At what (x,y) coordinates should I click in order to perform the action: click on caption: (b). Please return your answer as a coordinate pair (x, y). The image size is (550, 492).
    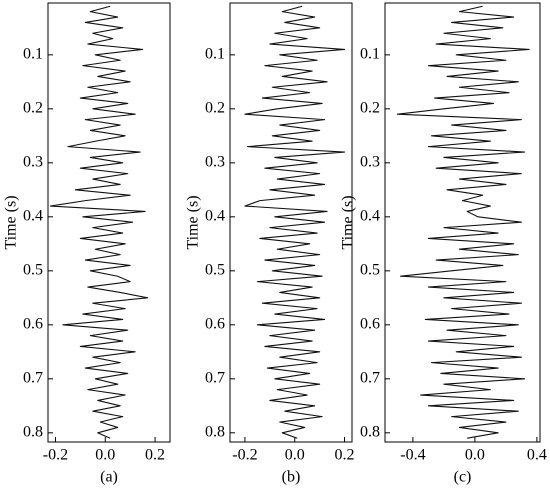
    Looking at the image, I should click on (291, 477).